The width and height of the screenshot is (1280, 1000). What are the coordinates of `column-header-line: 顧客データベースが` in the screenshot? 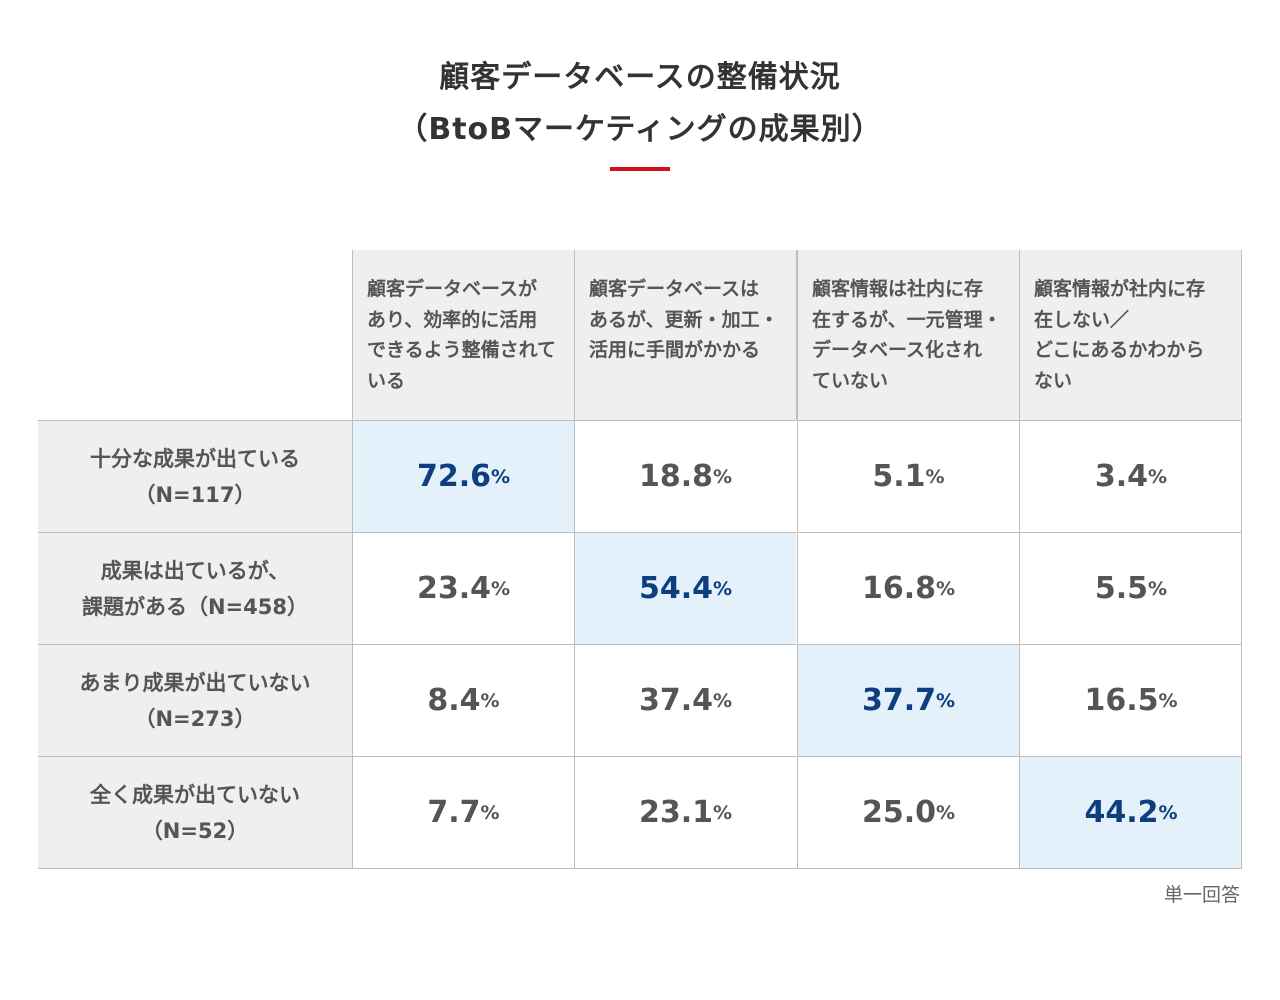 It's located at (452, 289).